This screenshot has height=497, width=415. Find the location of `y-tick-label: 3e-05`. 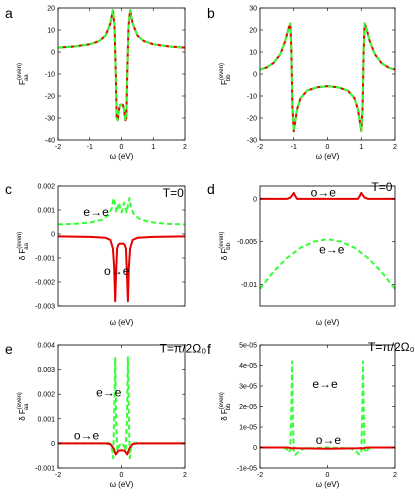

y-tick-label: 3e-05 is located at coordinates (248, 387).